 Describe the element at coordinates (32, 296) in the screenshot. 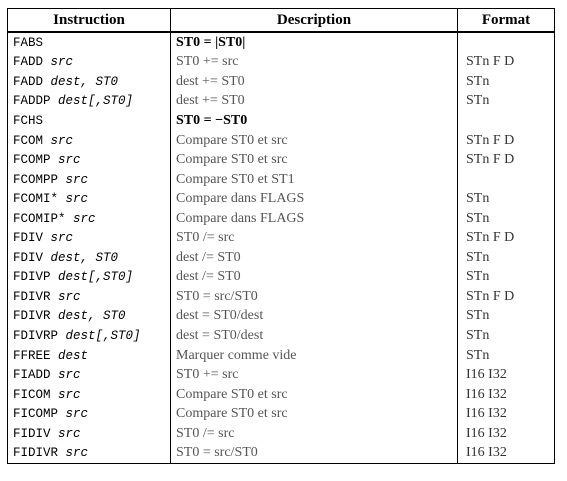

I see `instruction-opcode: FDIVR` at that location.